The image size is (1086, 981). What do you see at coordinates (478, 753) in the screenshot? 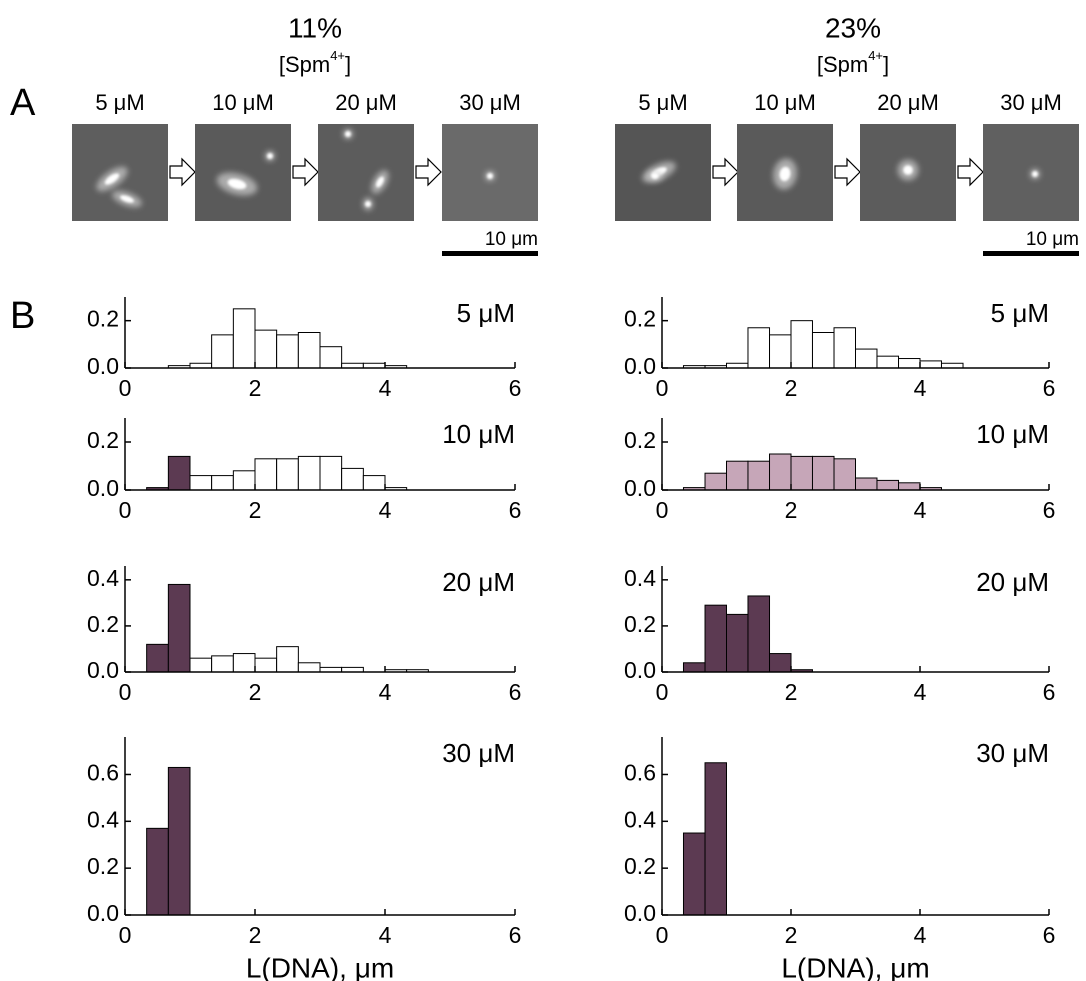
I see `chart-annotation: 30 μM` at bounding box center [478, 753].